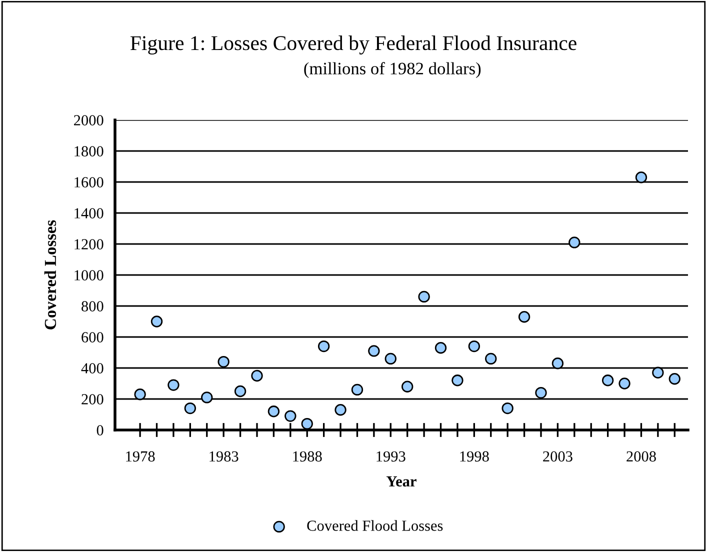 This screenshot has width=707, height=552. What do you see at coordinates (140, 456) in the screenshot?
I see `x-tick-label: 1978` at bounding box center [140, 456].